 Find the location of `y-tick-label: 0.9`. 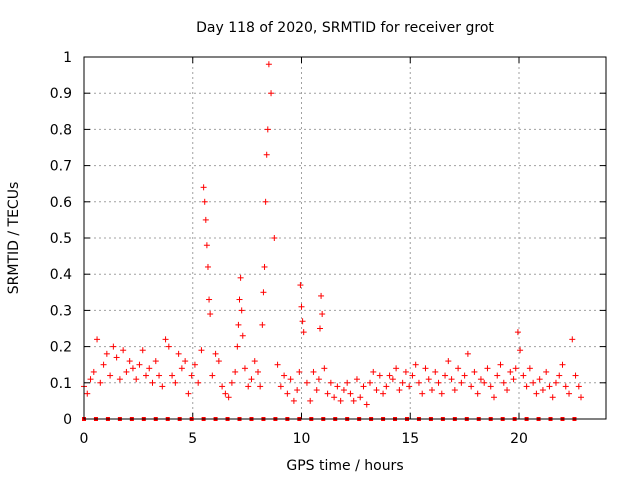

y-tick-label: 0.9 is located at coordinates (61, 94).